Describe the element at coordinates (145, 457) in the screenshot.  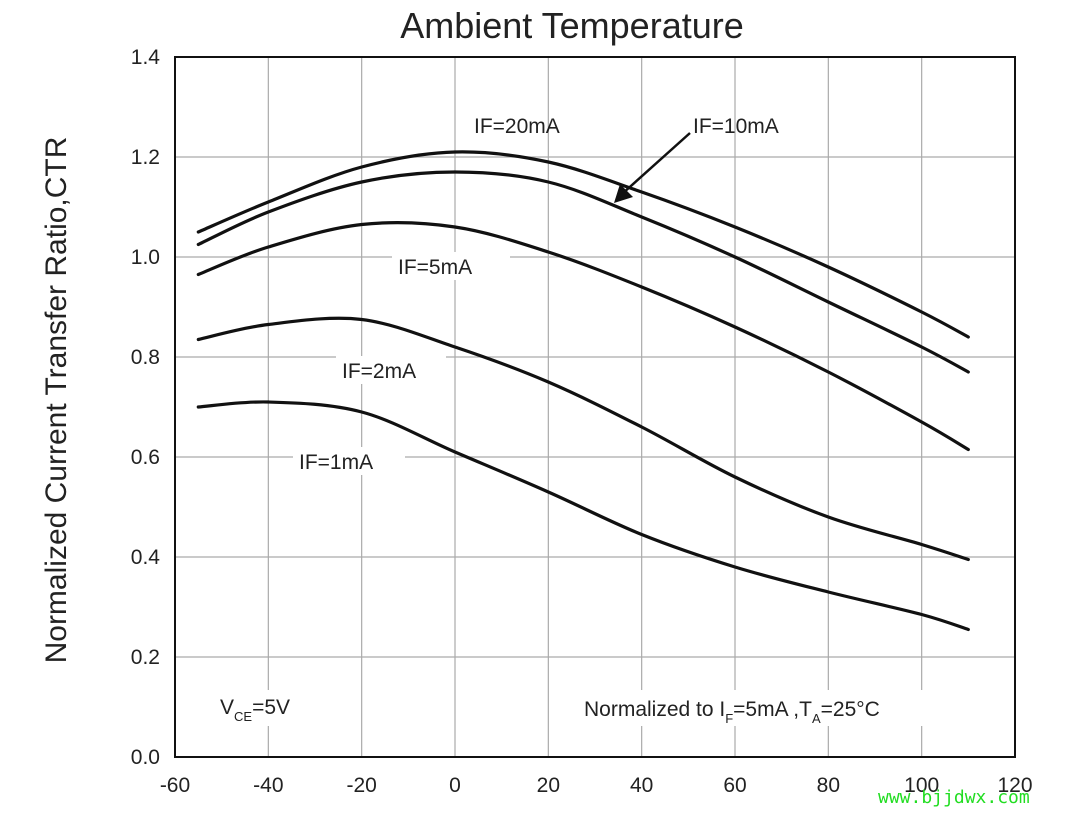
I see `y-tick-label: 0.6` at that location.